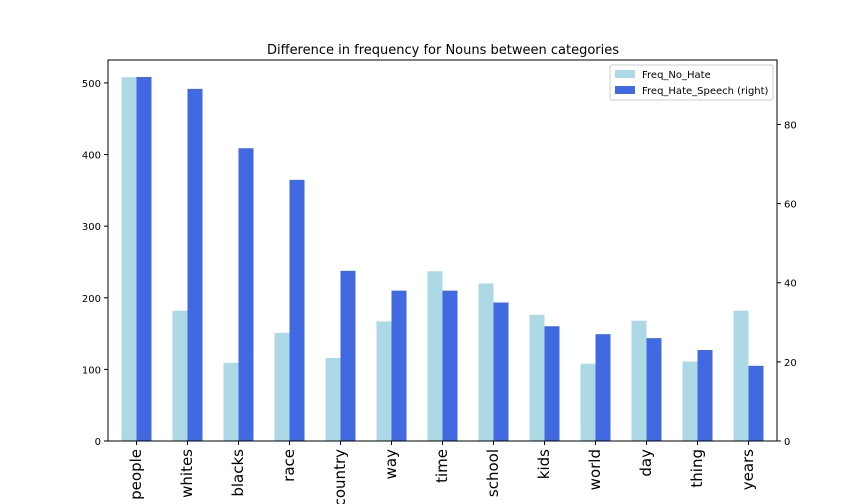 This screenshot has height=504, width=864. I want to click on bar-hate-speech-school, so click(501, 371).